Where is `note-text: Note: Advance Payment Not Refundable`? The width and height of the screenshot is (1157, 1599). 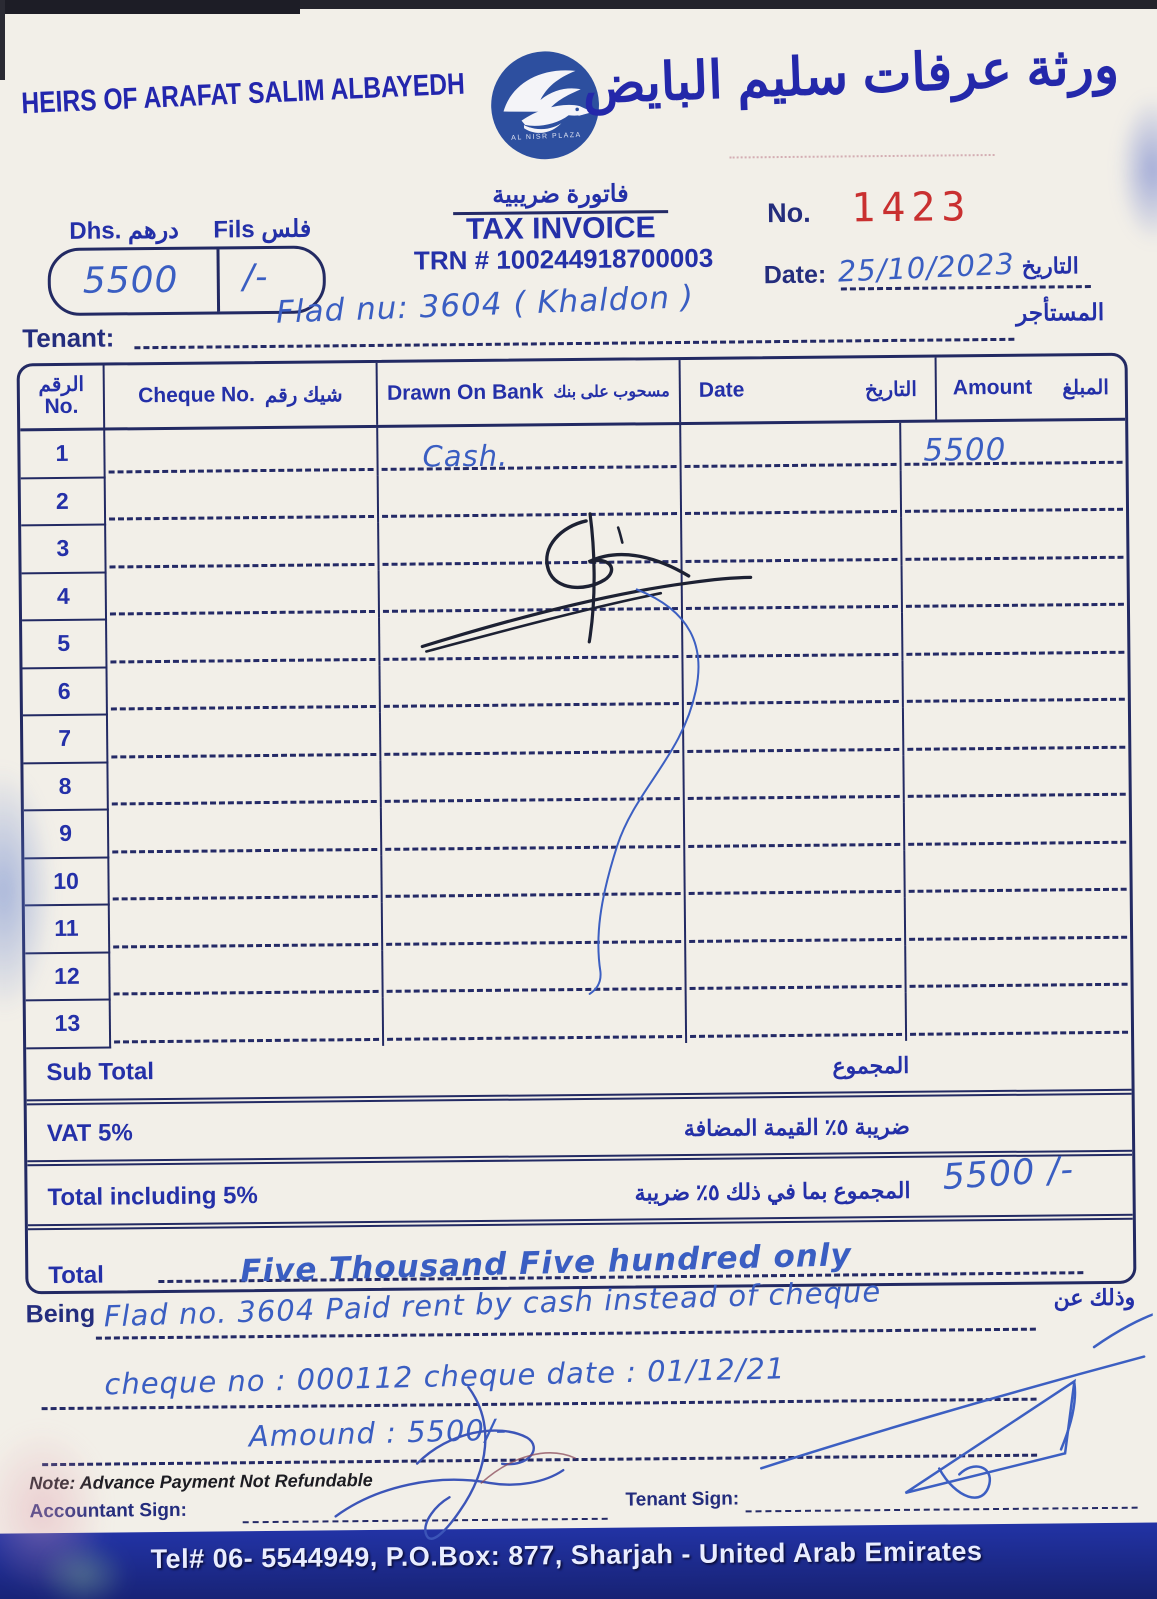
note-text: Note: Advance Payment Not Refundable is located at coordinates (201, 1482).